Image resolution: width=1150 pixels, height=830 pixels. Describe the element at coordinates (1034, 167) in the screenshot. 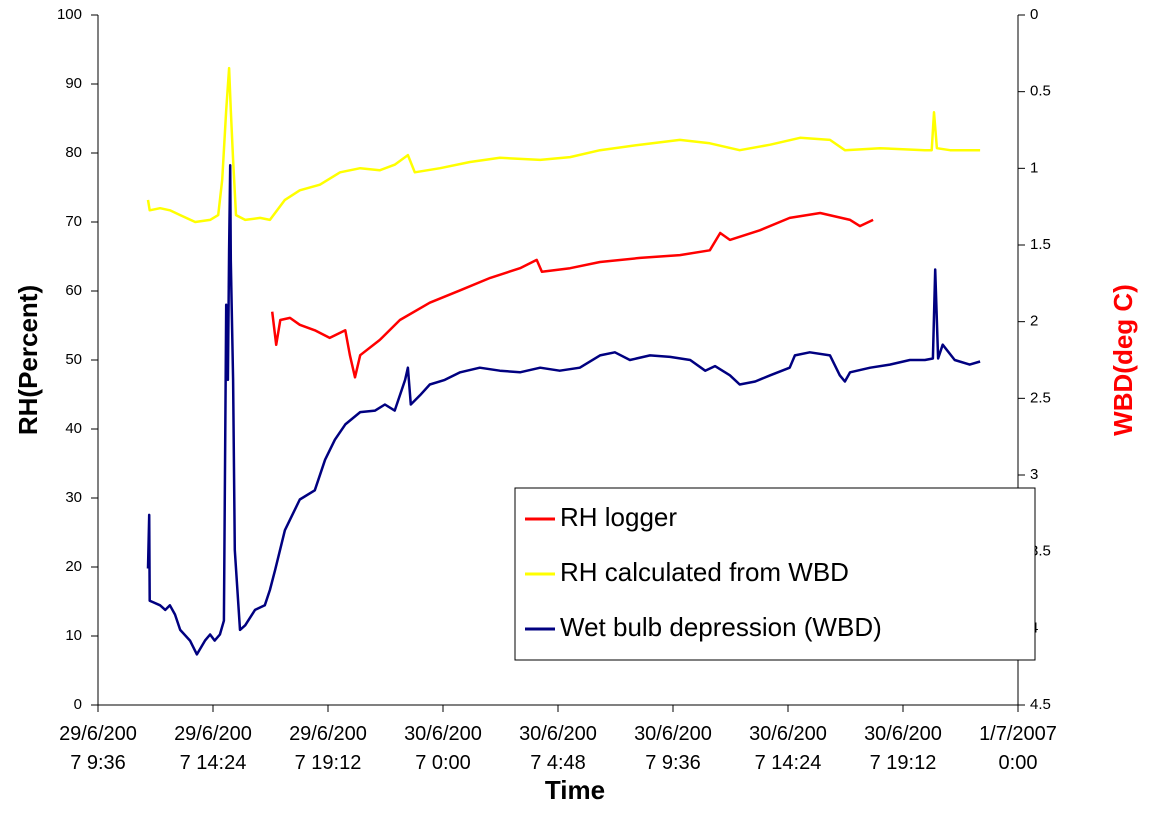

I see `y2-tick-label: 1` at that location.